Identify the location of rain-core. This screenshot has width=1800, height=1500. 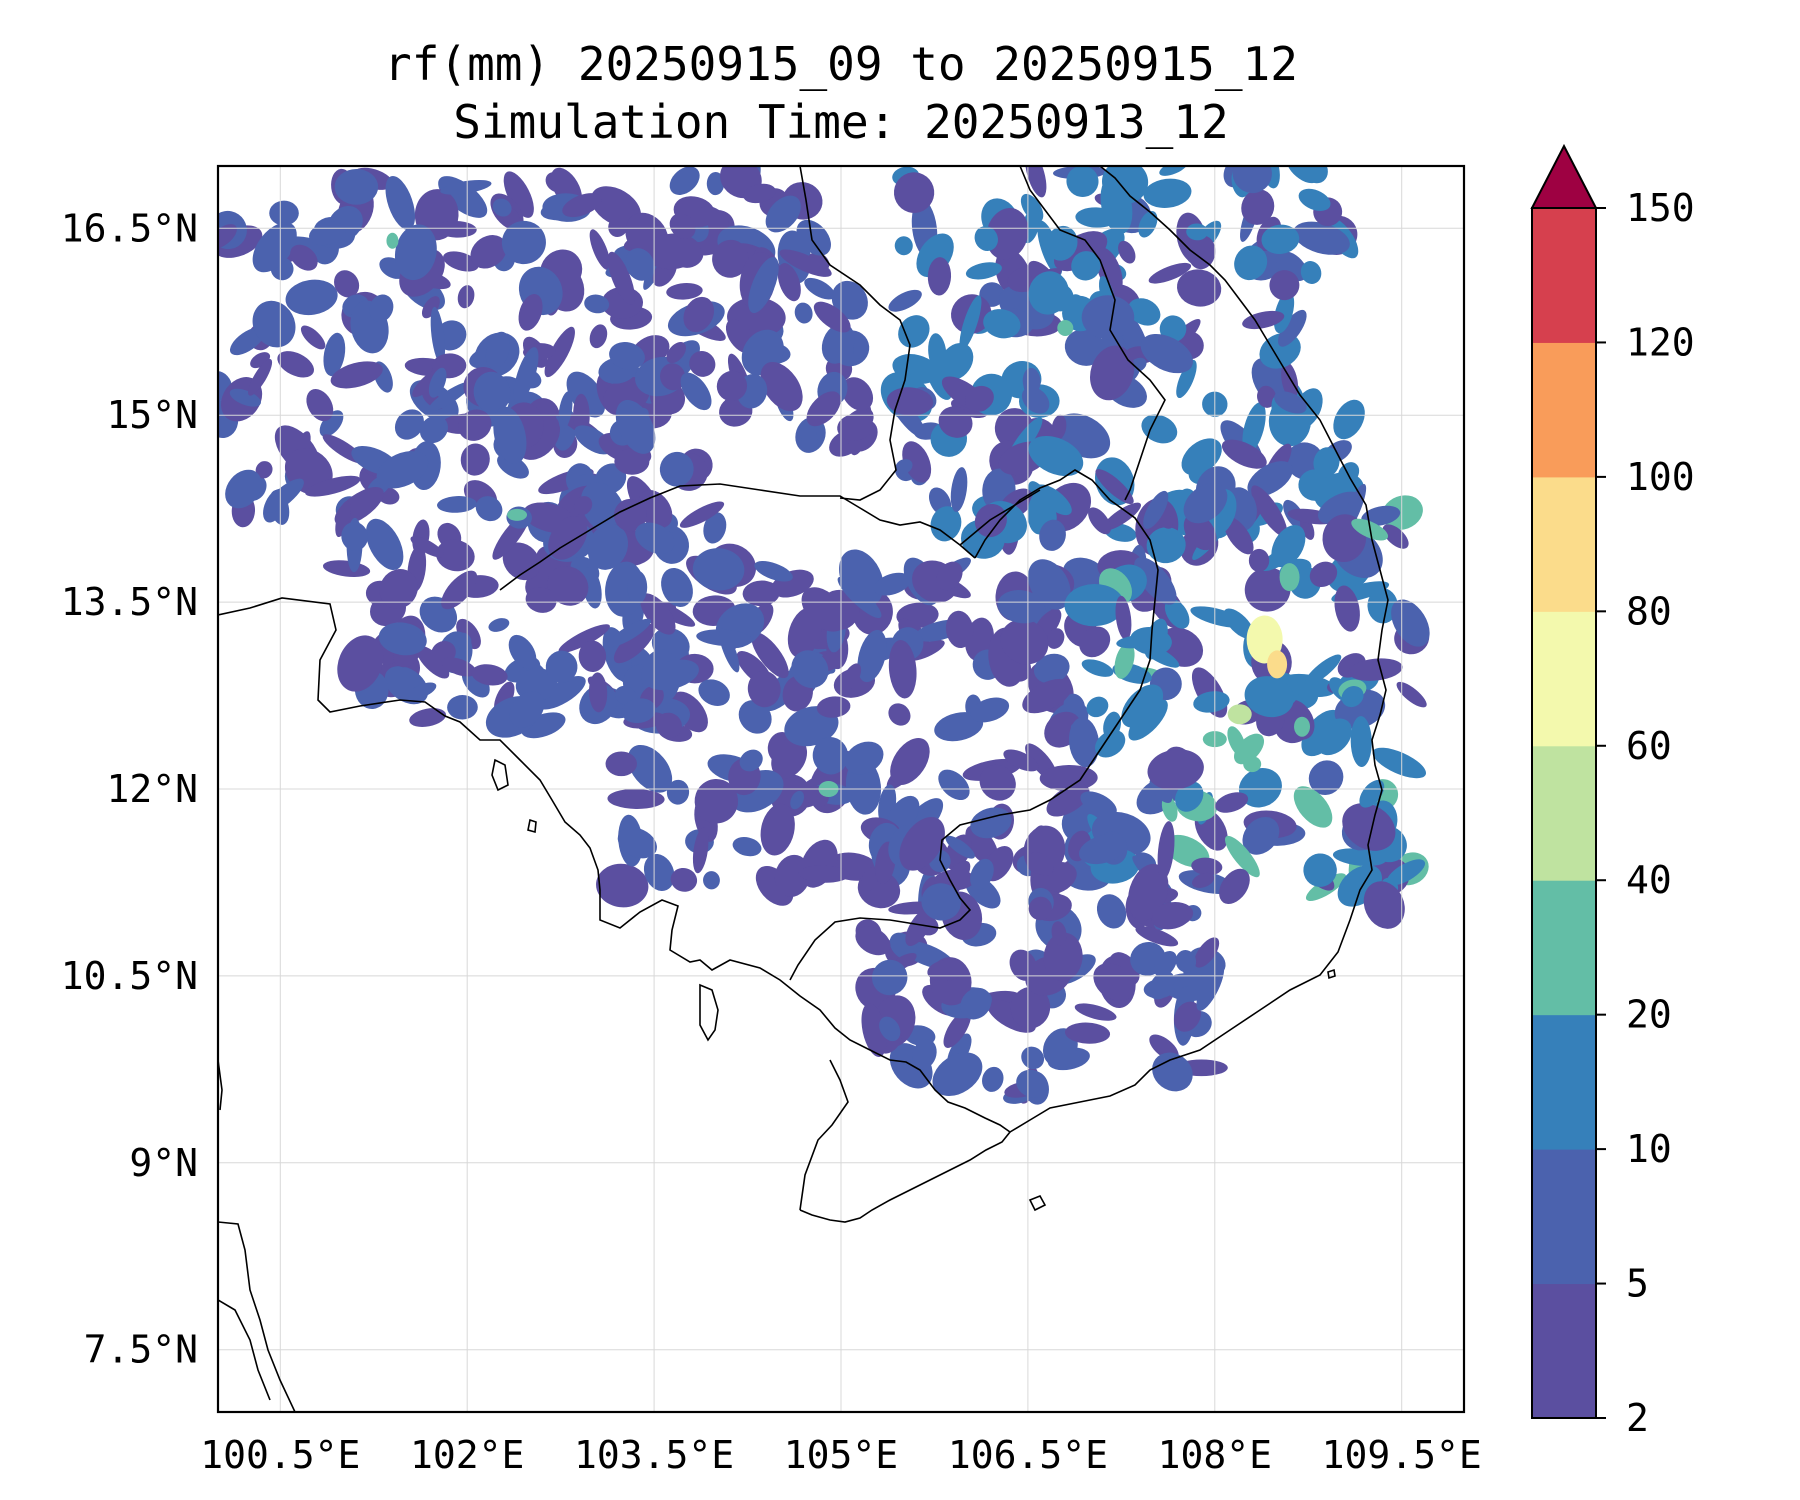
(1302, 726).